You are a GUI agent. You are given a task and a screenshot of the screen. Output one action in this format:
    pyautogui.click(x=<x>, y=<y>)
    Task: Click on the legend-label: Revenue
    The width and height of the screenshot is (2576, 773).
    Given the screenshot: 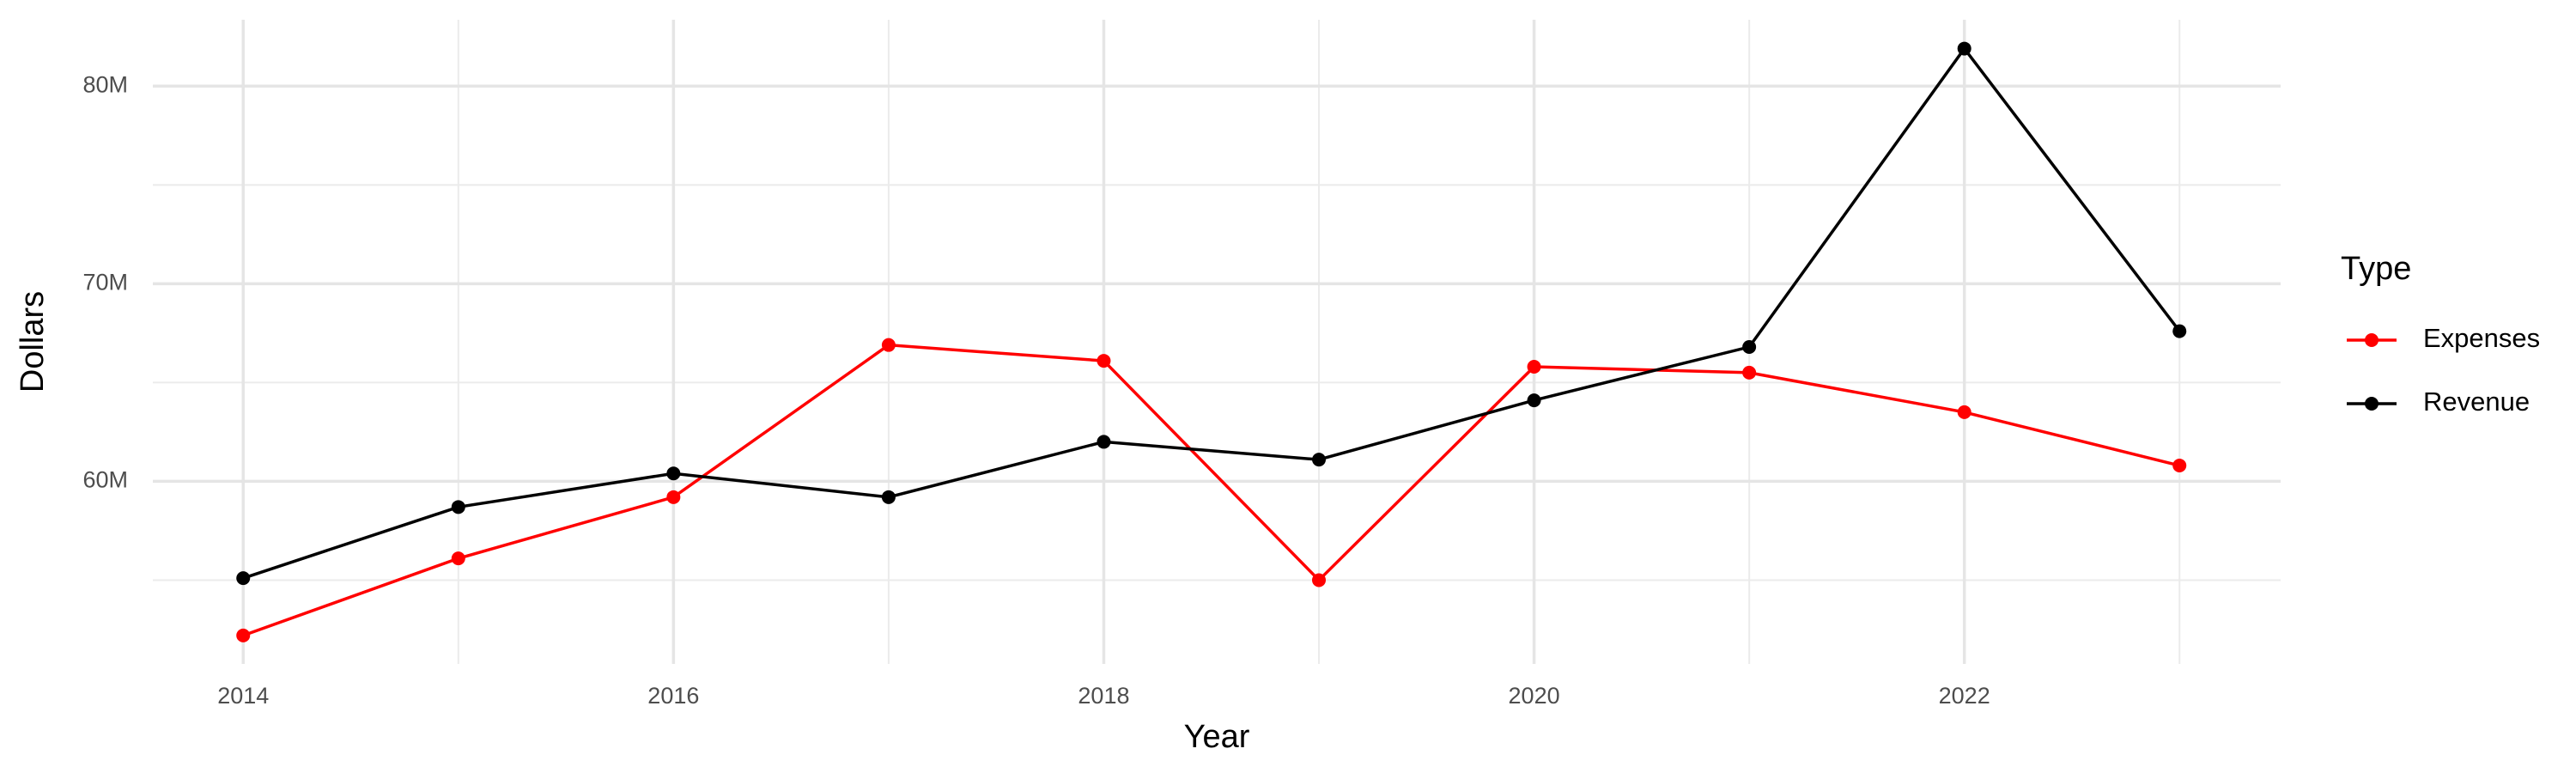 What is the action you would take?
    pyautogui.click(x=2477, y=401)
    